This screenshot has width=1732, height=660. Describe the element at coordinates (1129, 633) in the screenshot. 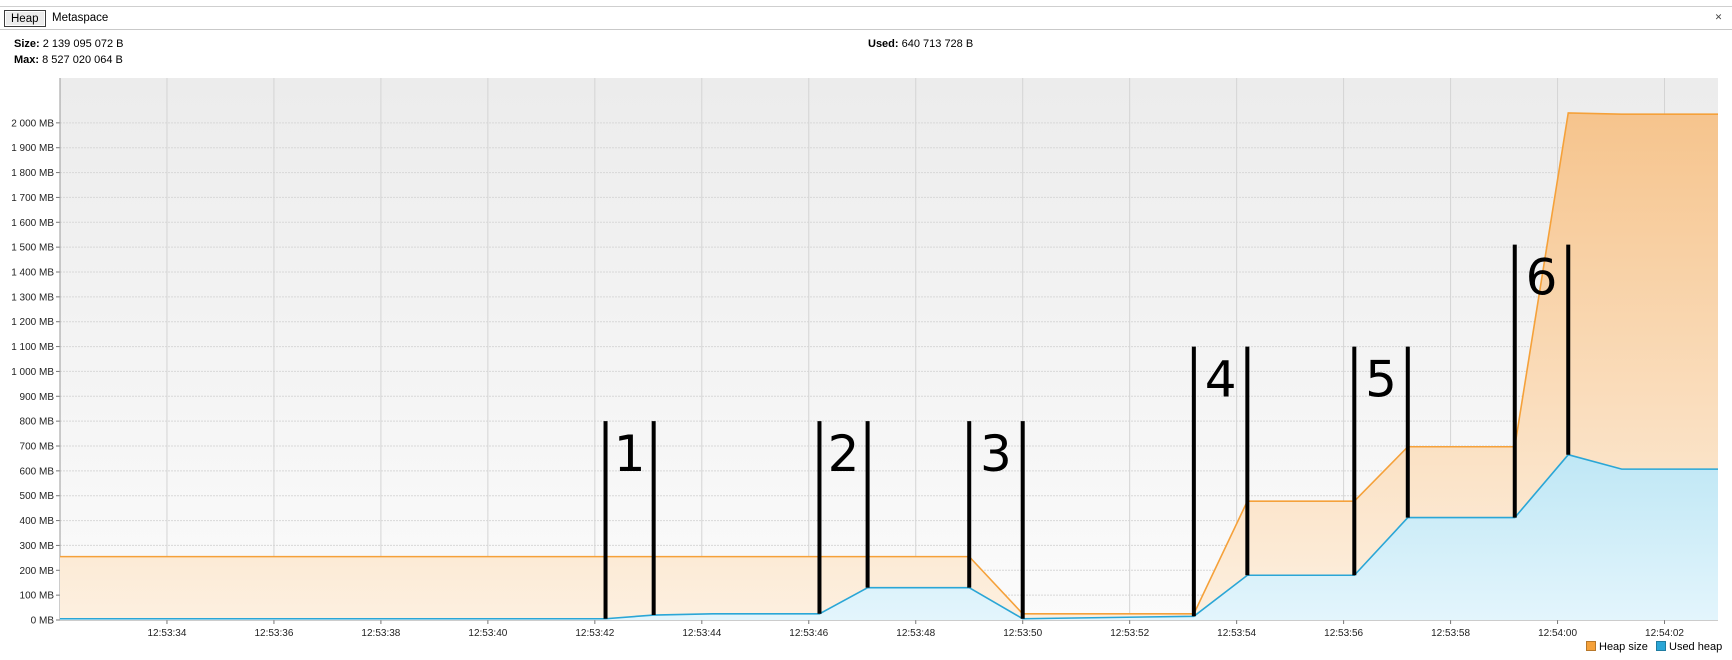

I see `x-tick-label: 12:53:52` at that location.